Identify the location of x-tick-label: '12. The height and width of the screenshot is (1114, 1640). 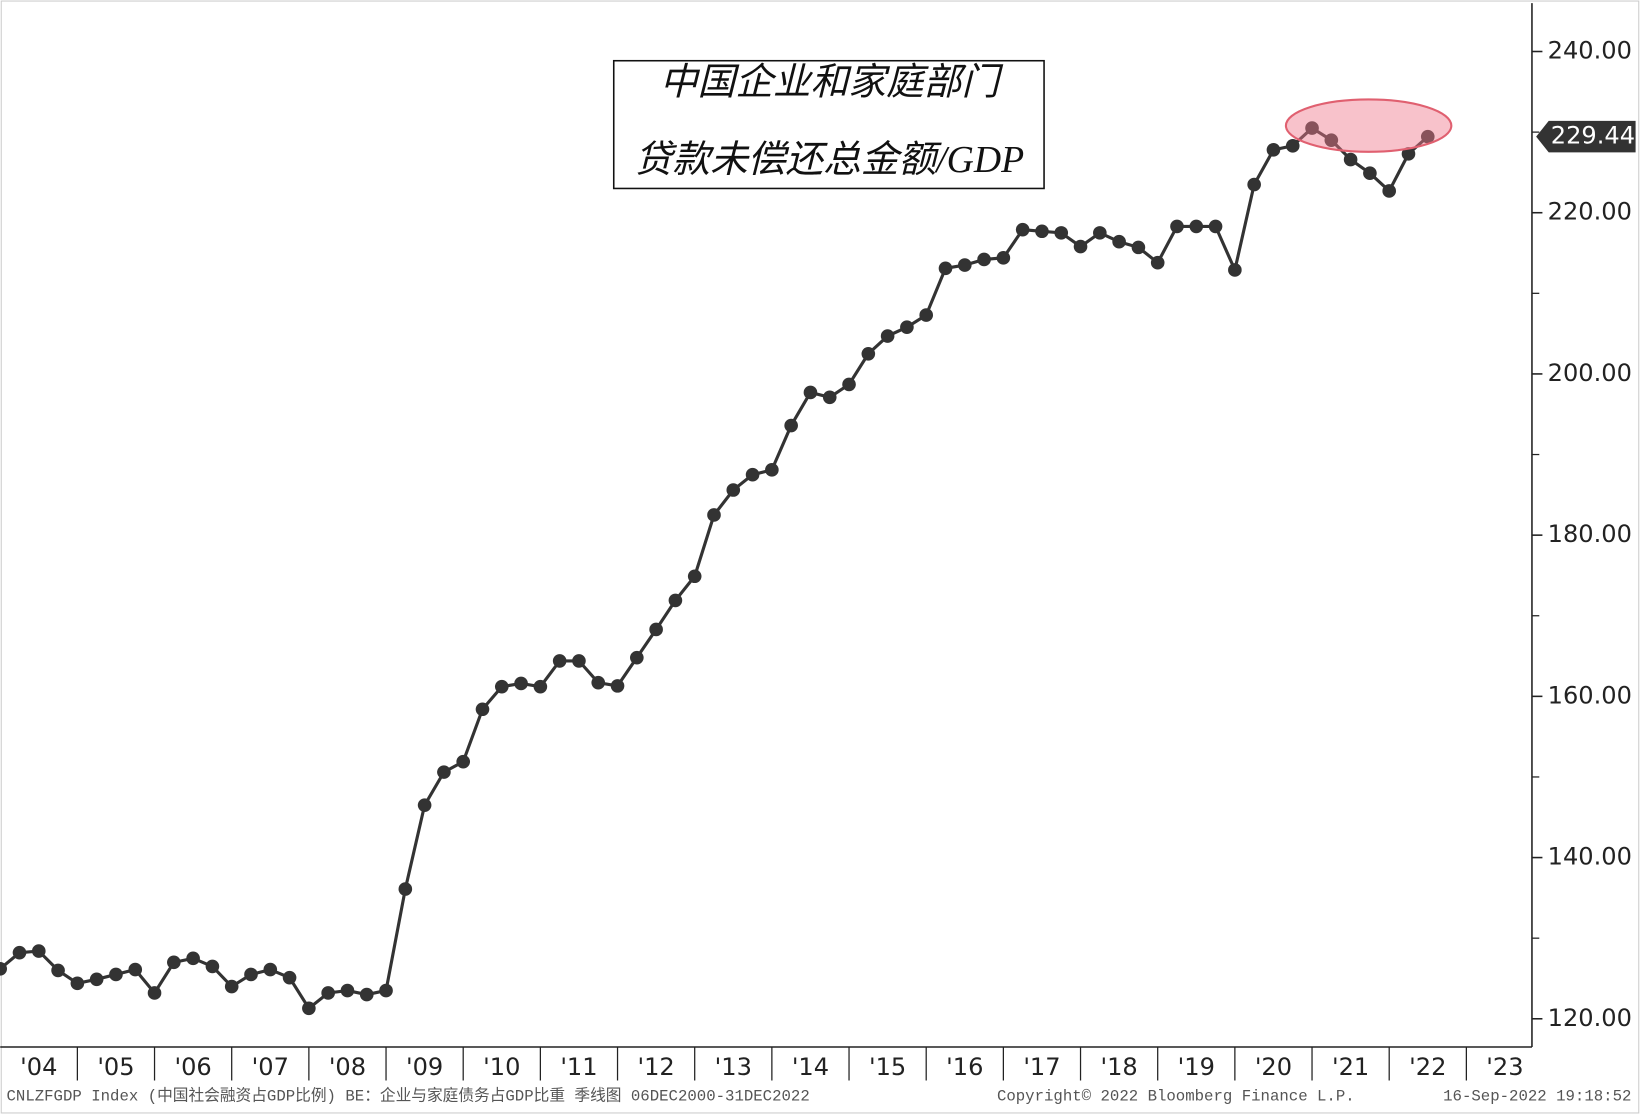
(655, 1067).